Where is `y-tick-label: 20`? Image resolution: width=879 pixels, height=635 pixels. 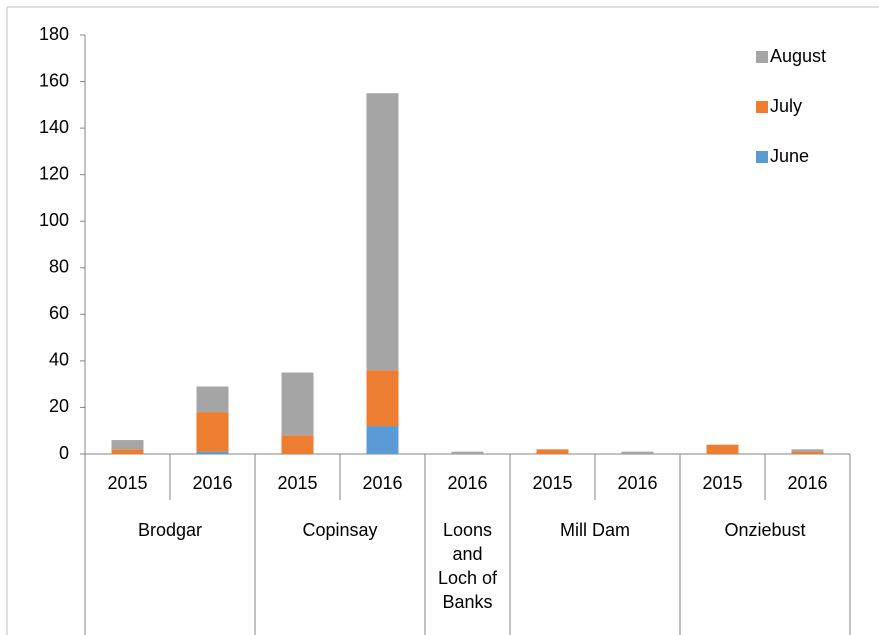 y-tick-label: 20 is located at coordinates (59, 406).